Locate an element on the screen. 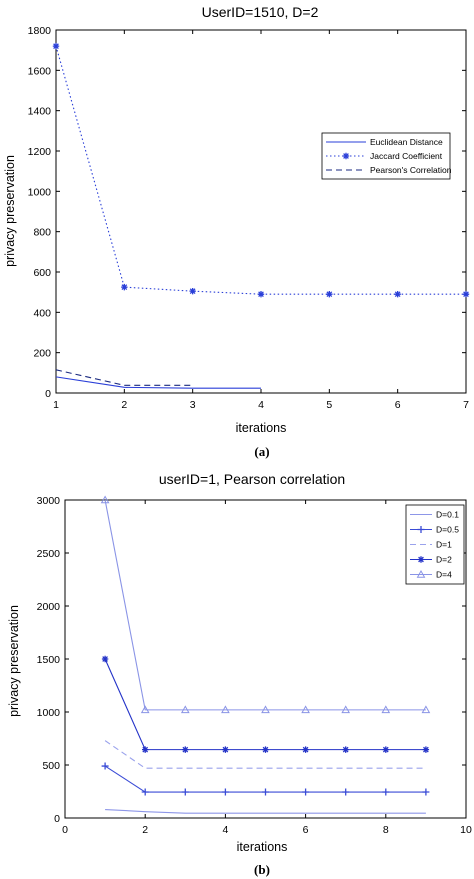 This screenshot has height=879, width=474. legend-label-2: D=1 is located at coordinates (444, 545).